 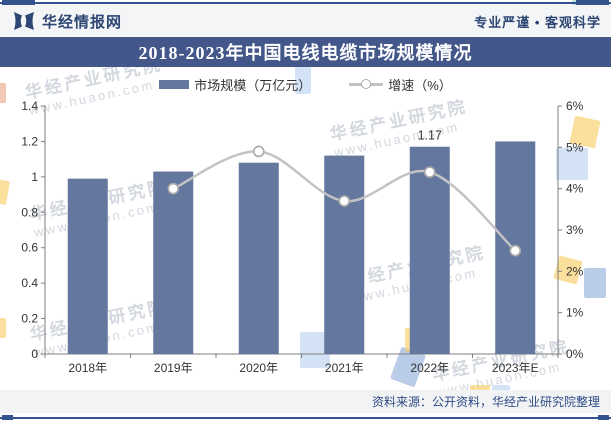 I want to click on source-text: 资料来源：公开资料，华经产业研究院整理, so click(x=485, y=402).